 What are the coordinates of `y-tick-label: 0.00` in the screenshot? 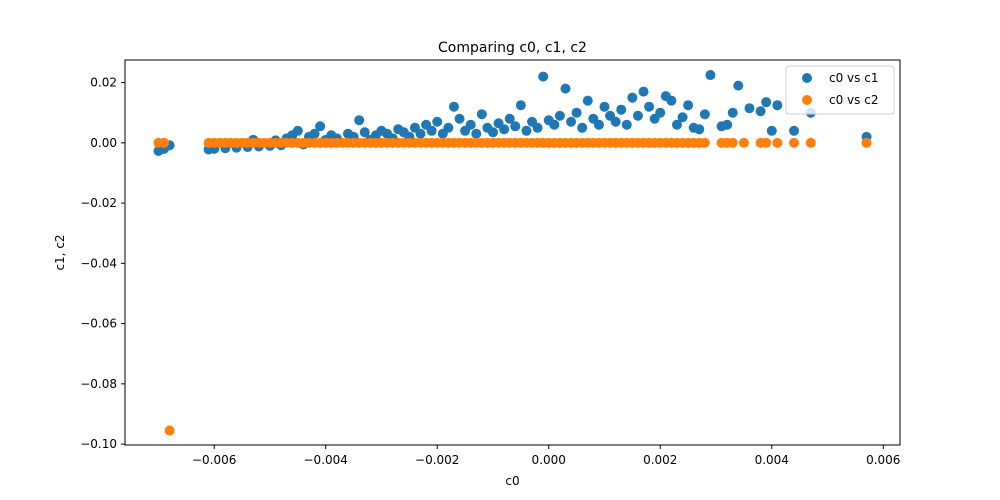 It's located at (103, 143).